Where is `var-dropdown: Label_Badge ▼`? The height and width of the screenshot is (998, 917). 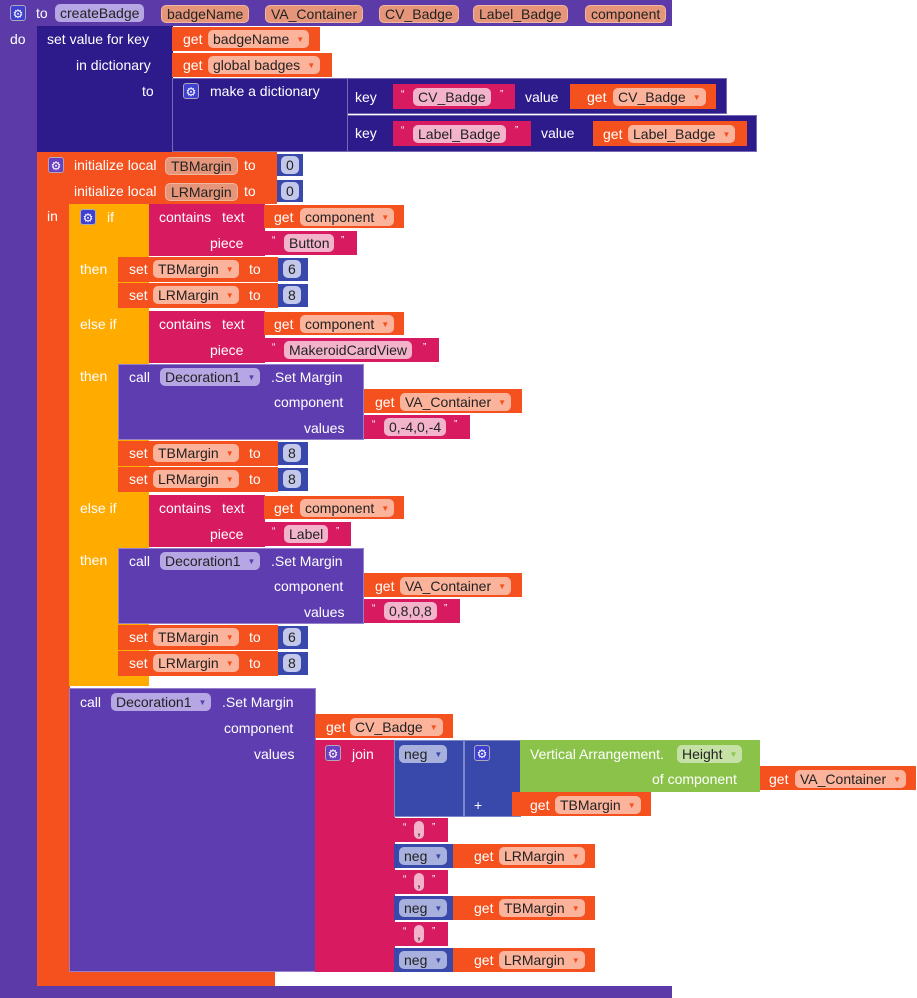
var-dropdown: Label_Badge ▼ is located at coordinates (682, 134).